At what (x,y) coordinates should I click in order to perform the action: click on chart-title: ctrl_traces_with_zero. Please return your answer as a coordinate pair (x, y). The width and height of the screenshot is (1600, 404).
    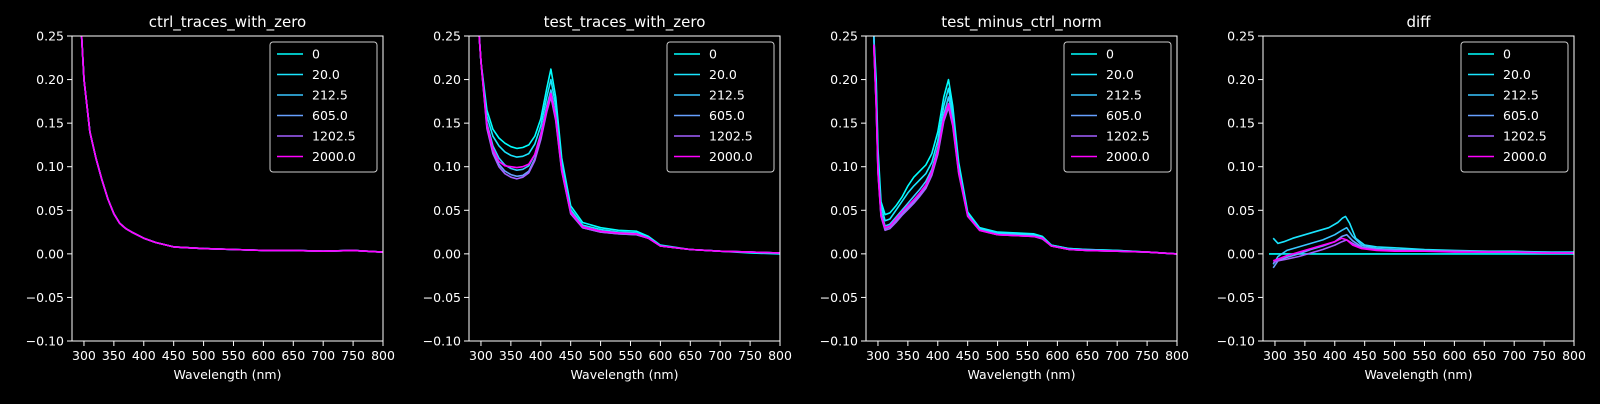
    Looking at the image, I should click on (227, 22).